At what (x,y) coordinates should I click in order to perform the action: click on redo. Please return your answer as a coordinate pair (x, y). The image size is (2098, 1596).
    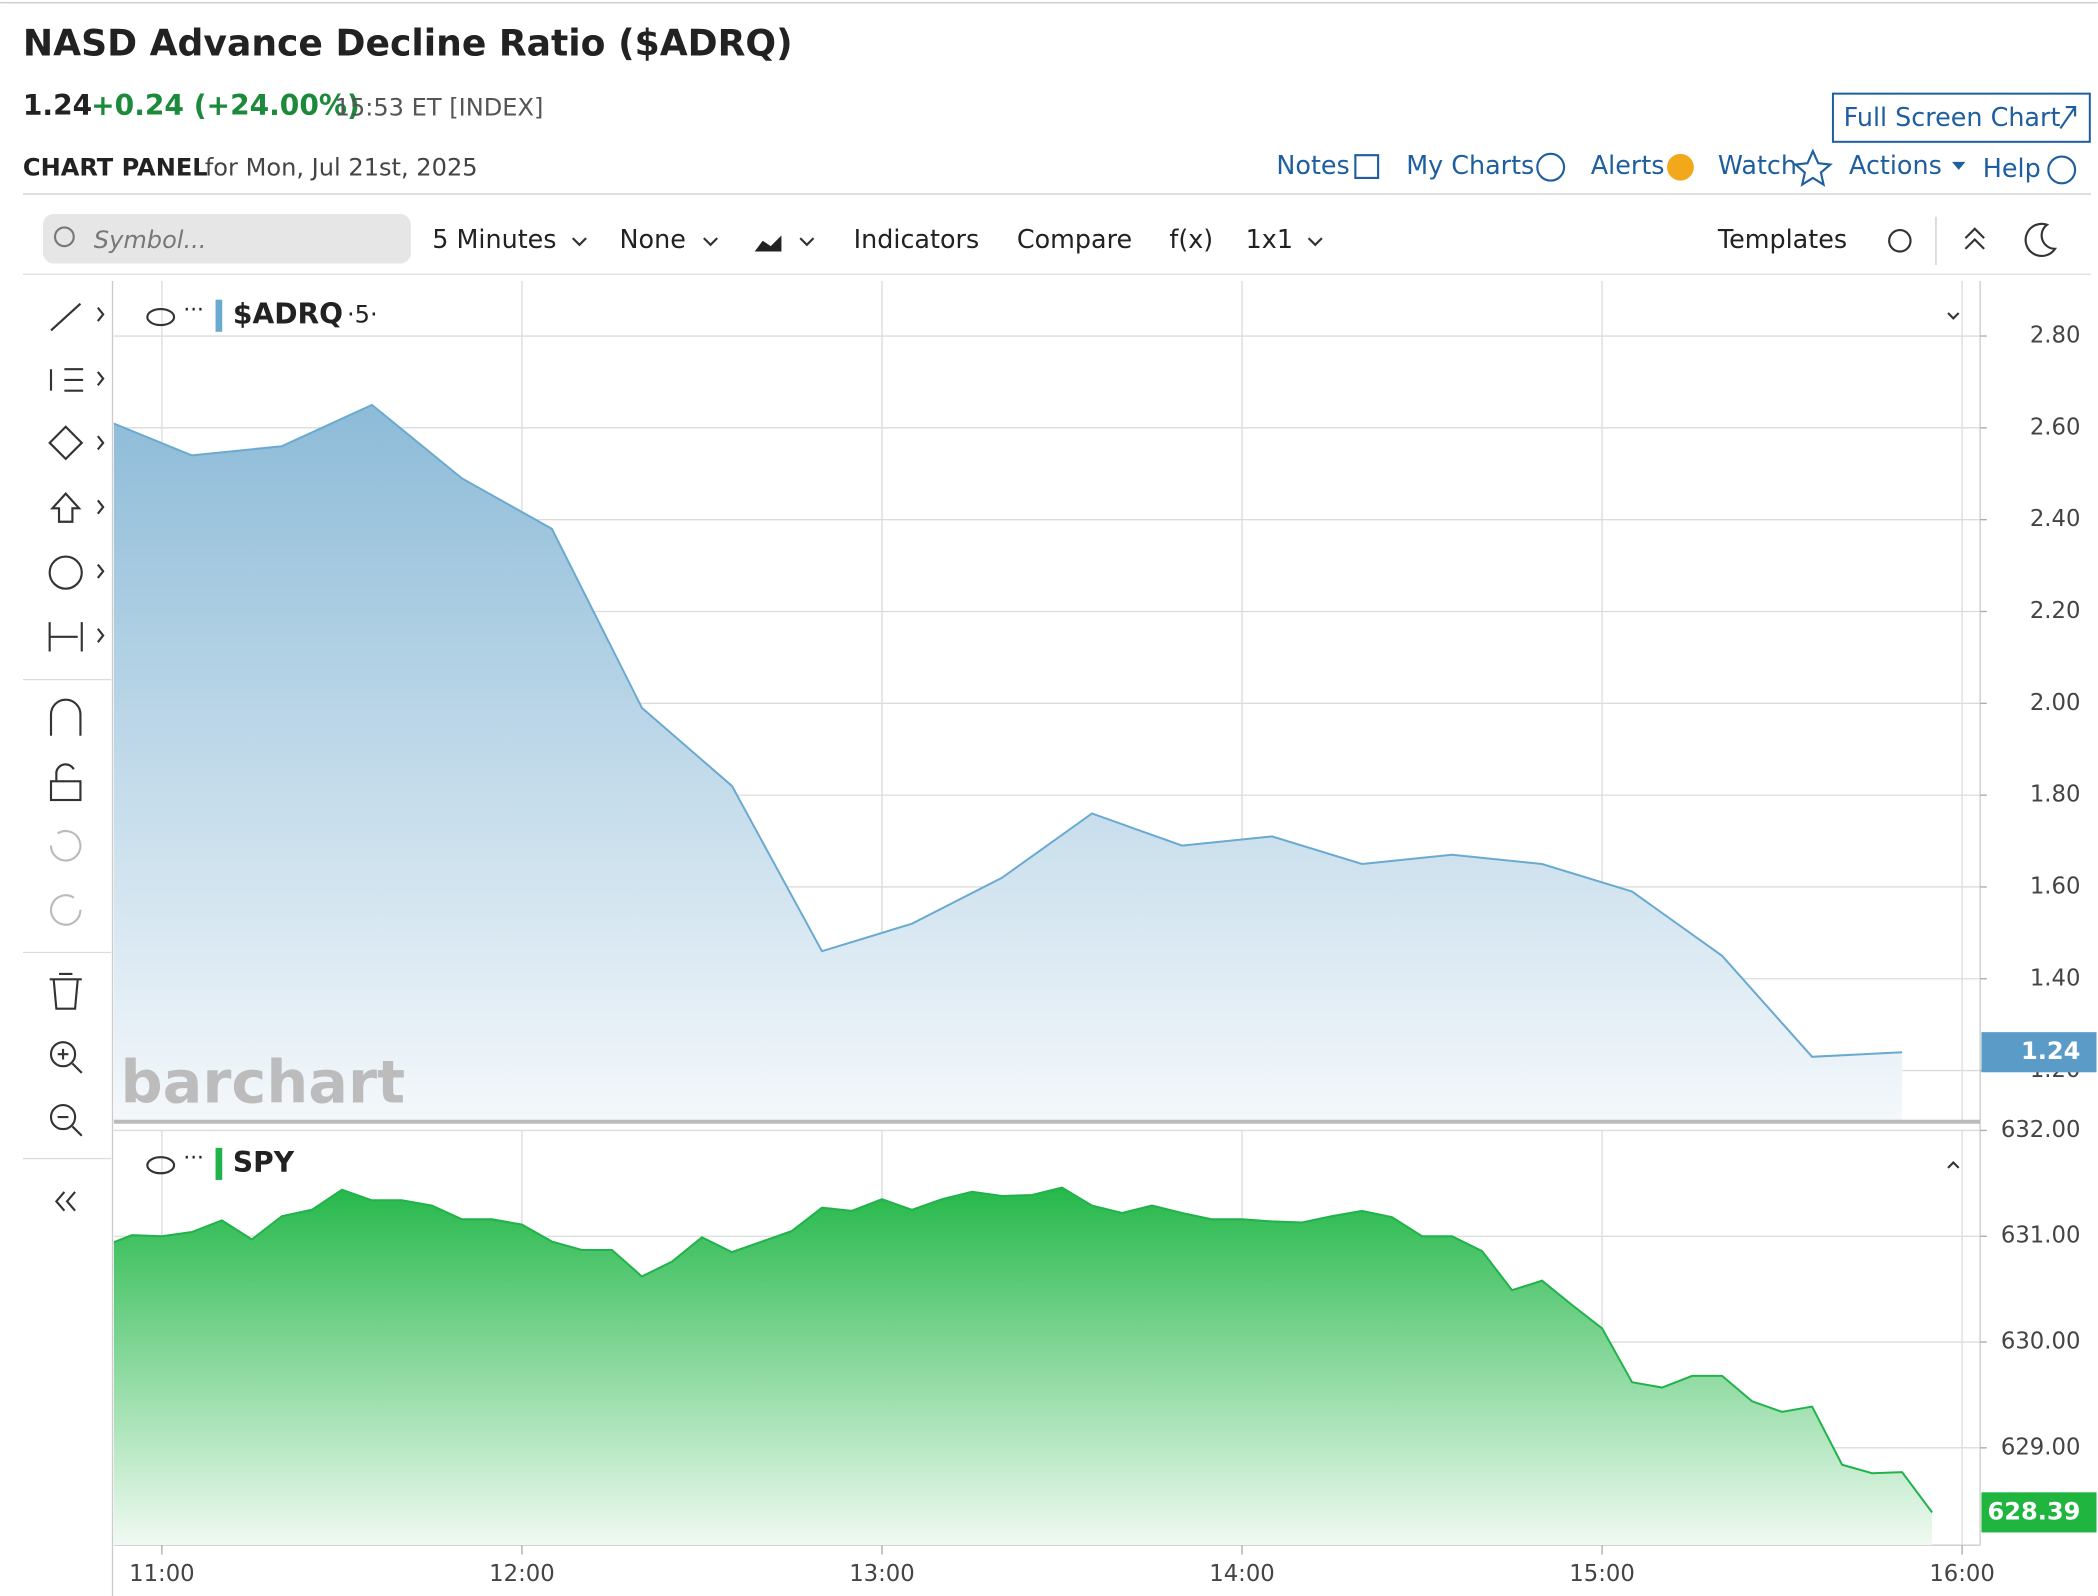
    Looking at the image, I should click on (65, 910).